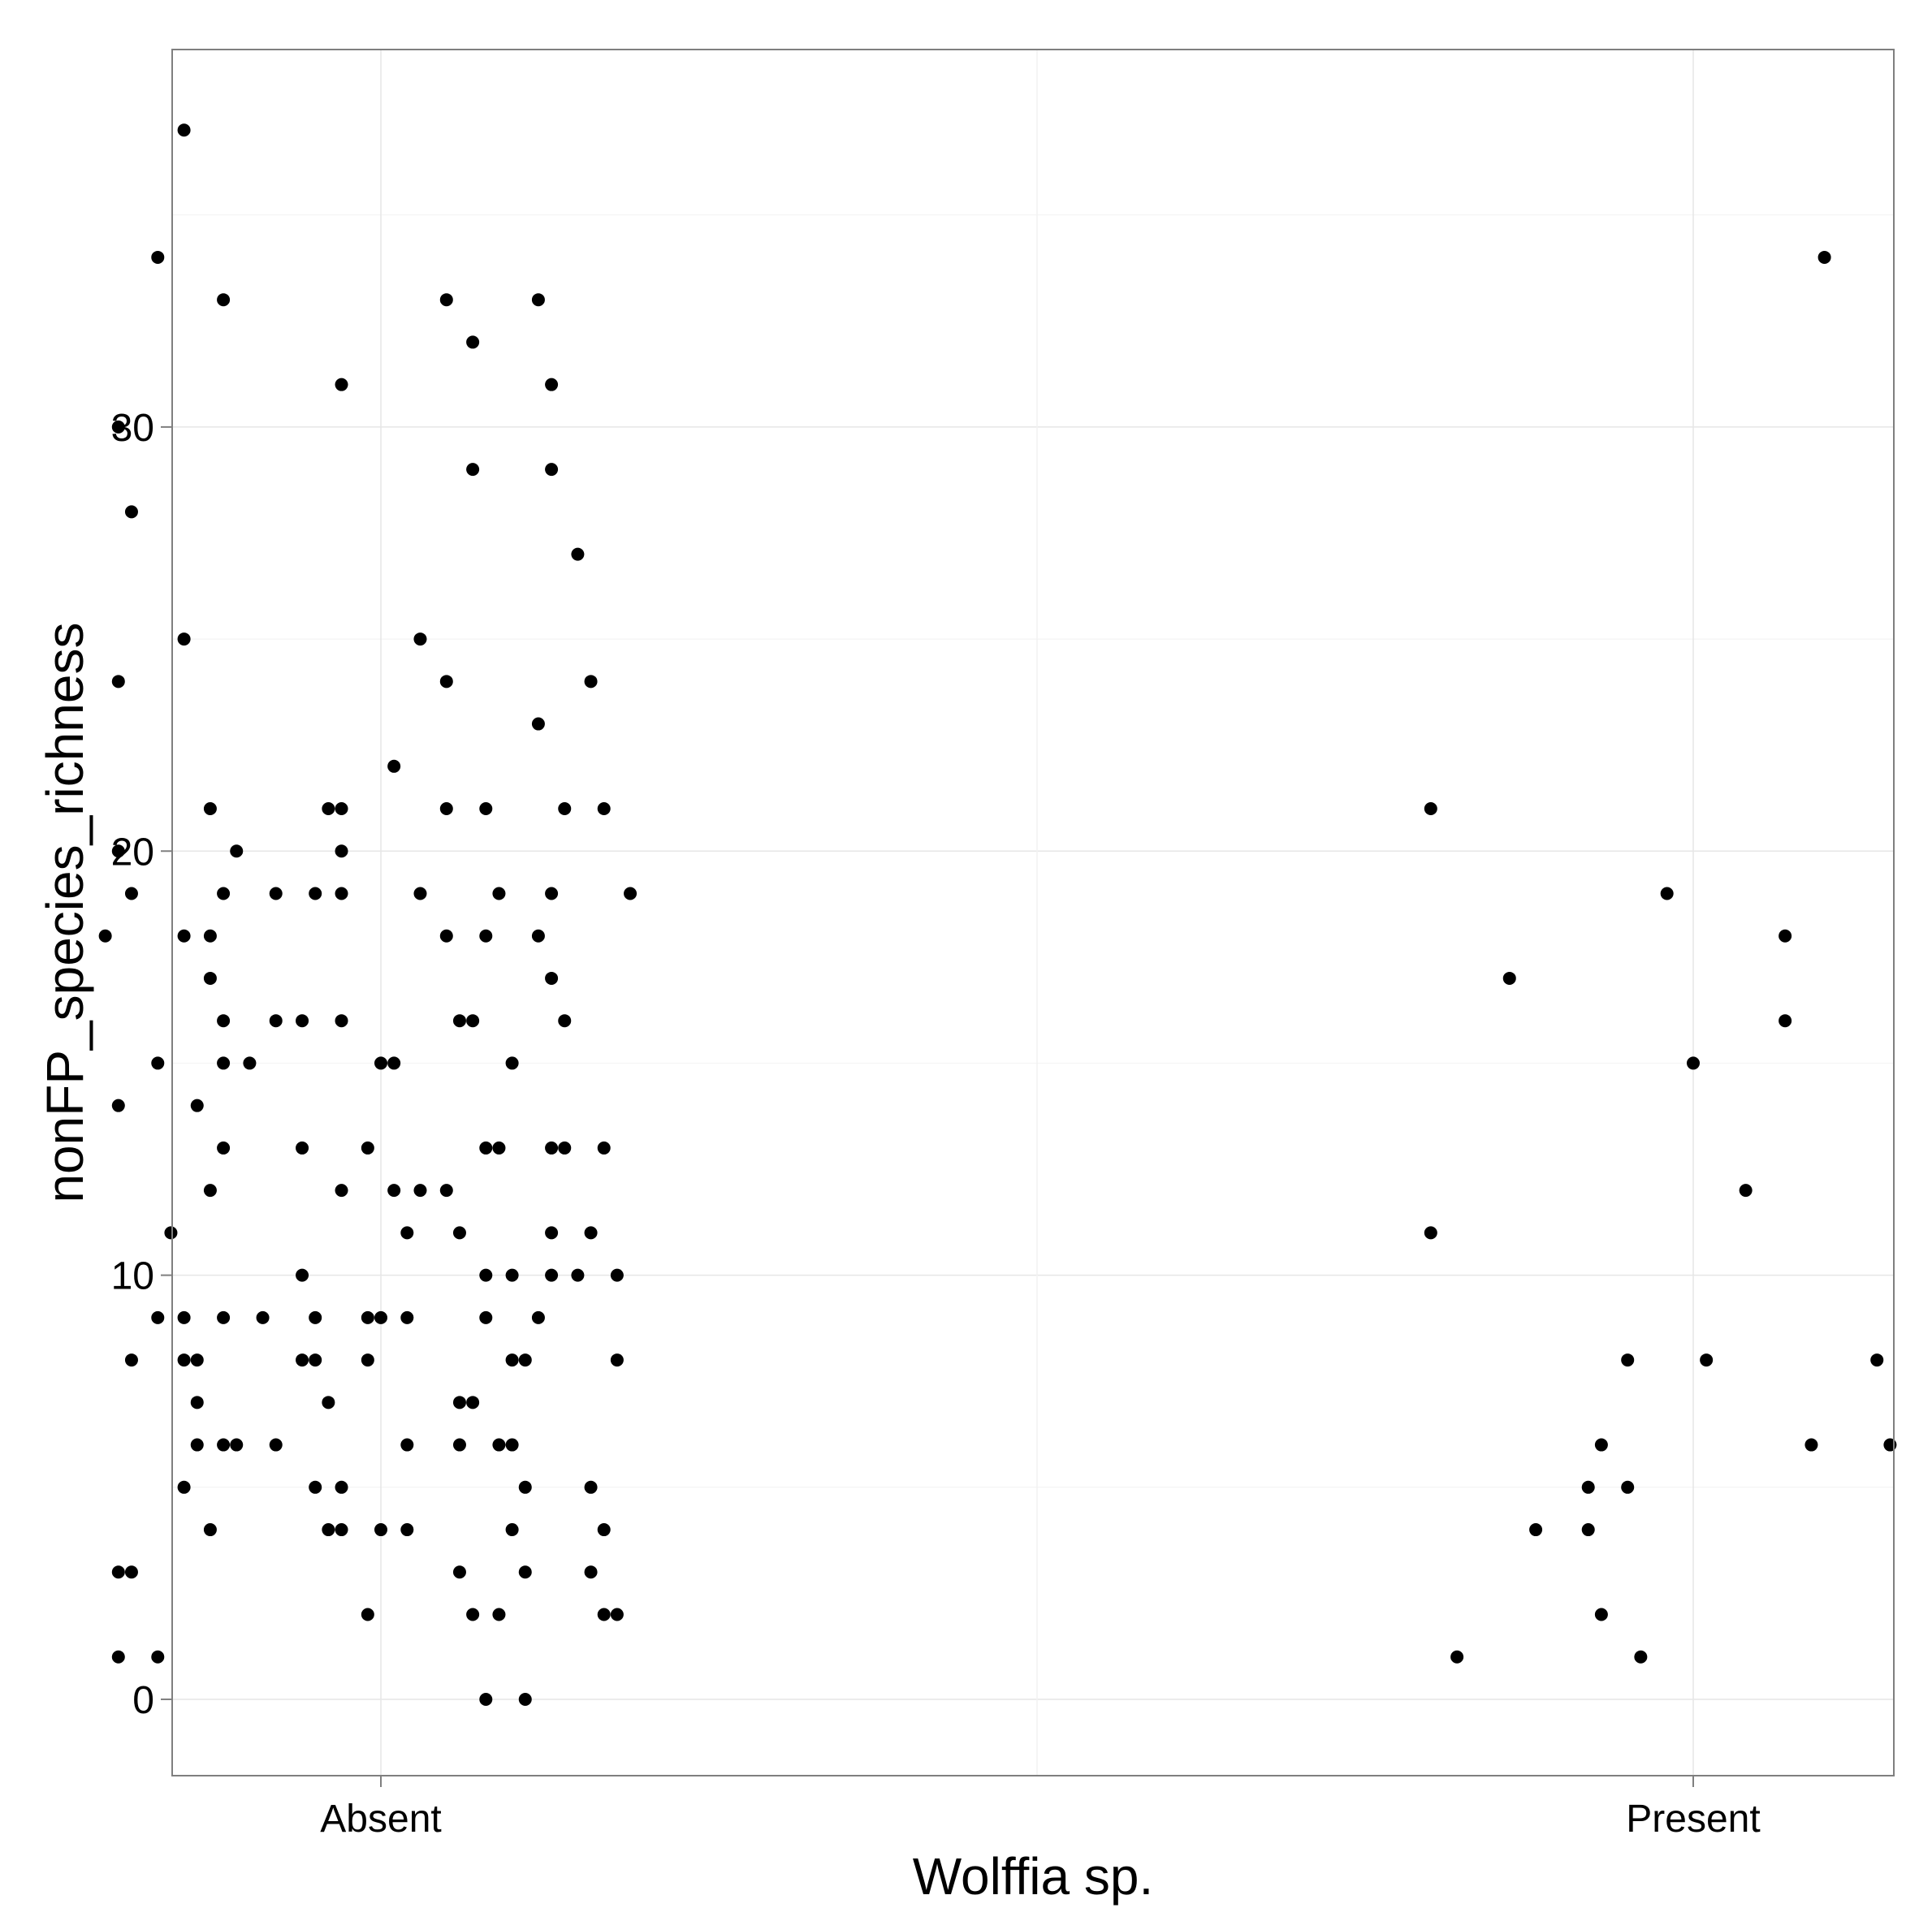  Describe the element at coordinates (143, 1700) in the screenshot. I see `y-tick-label: 0` at that location.